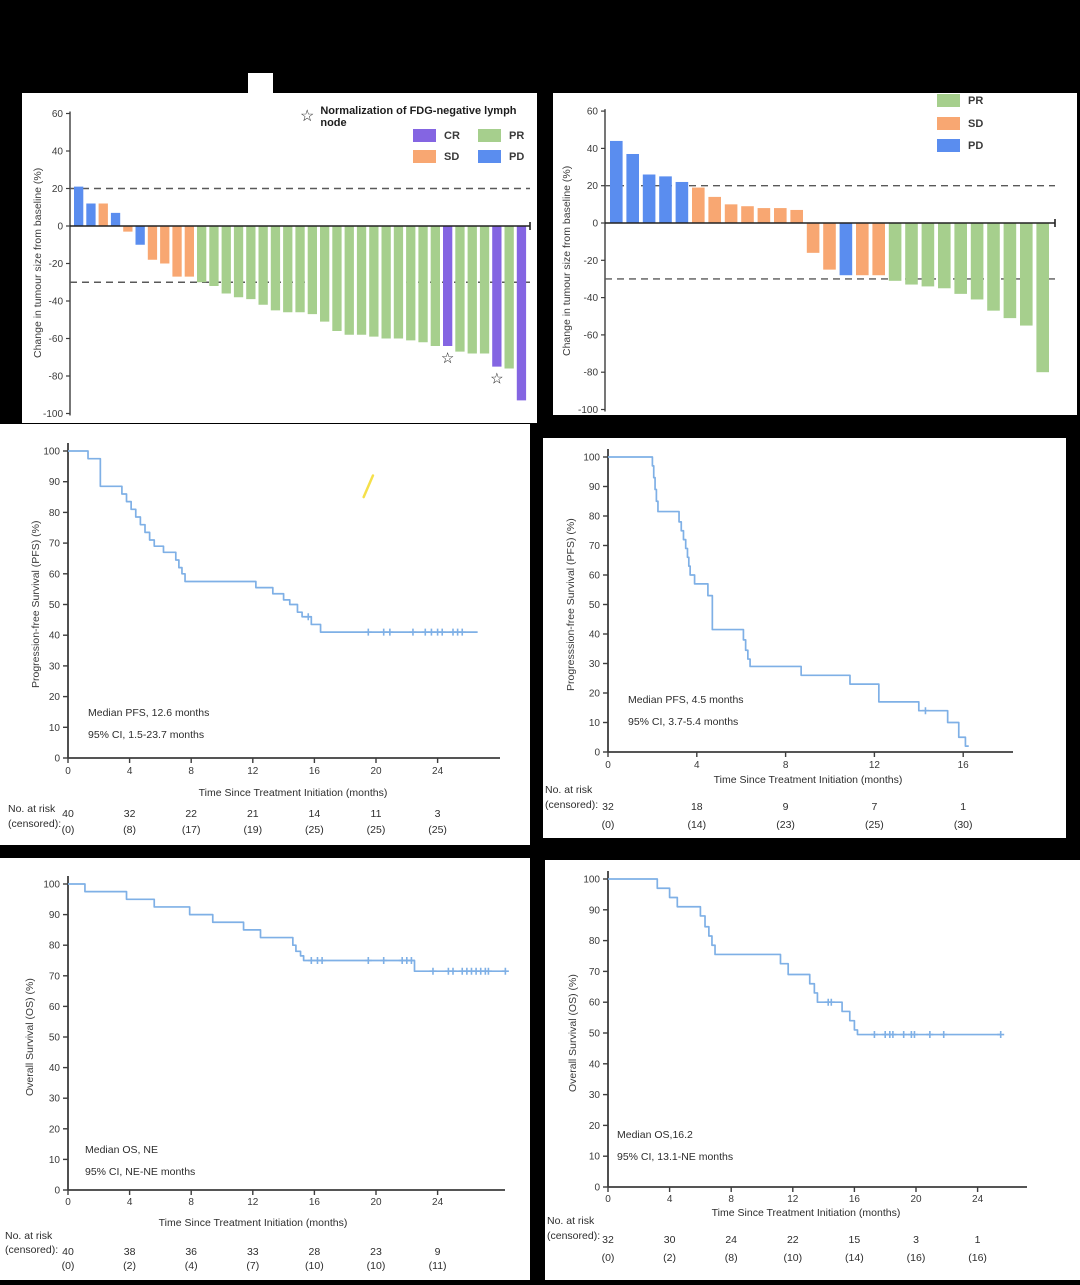 Image resolution: width=1080 pixels, height=1285 pixels. Describe the element at coordinates (960, 123) in the screenshot. I see `legend-item-sd: SD` at that location.